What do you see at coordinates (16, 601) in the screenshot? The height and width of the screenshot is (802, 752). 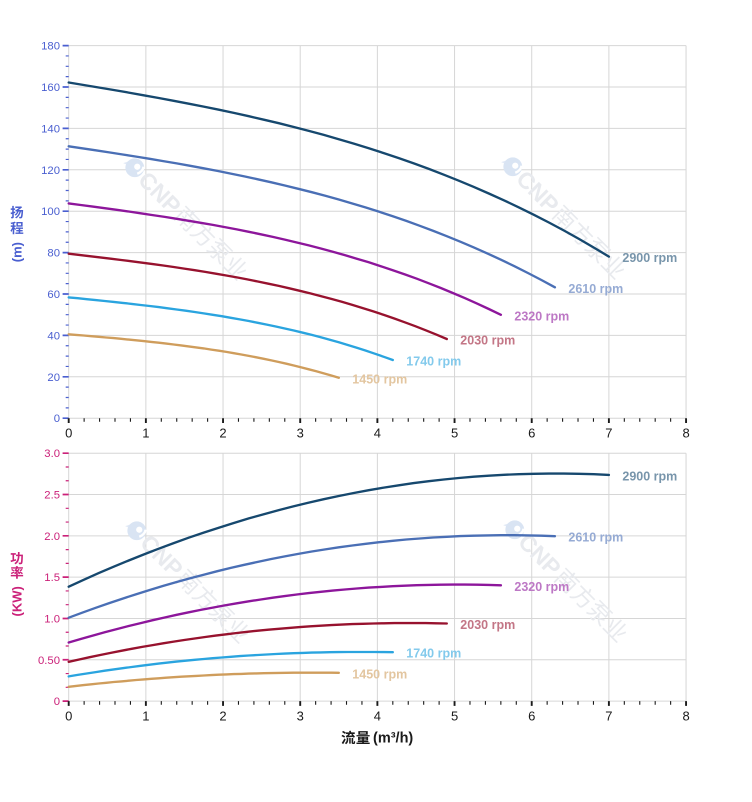 I see `svg-text: (KW)` at bounding box center [16, 601].